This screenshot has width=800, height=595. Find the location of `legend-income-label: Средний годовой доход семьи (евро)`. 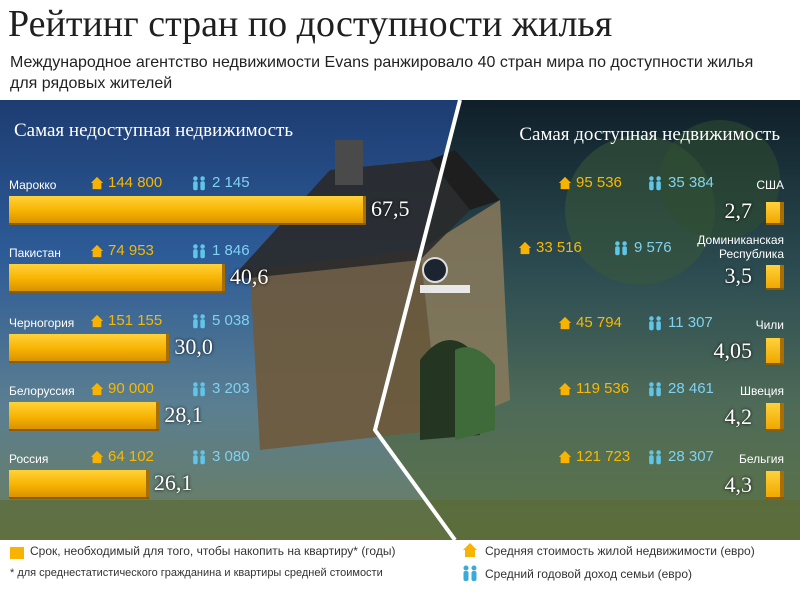

legend-income-label: Средний годовой доход семьи (евро) is located at coordinates (589, 574).